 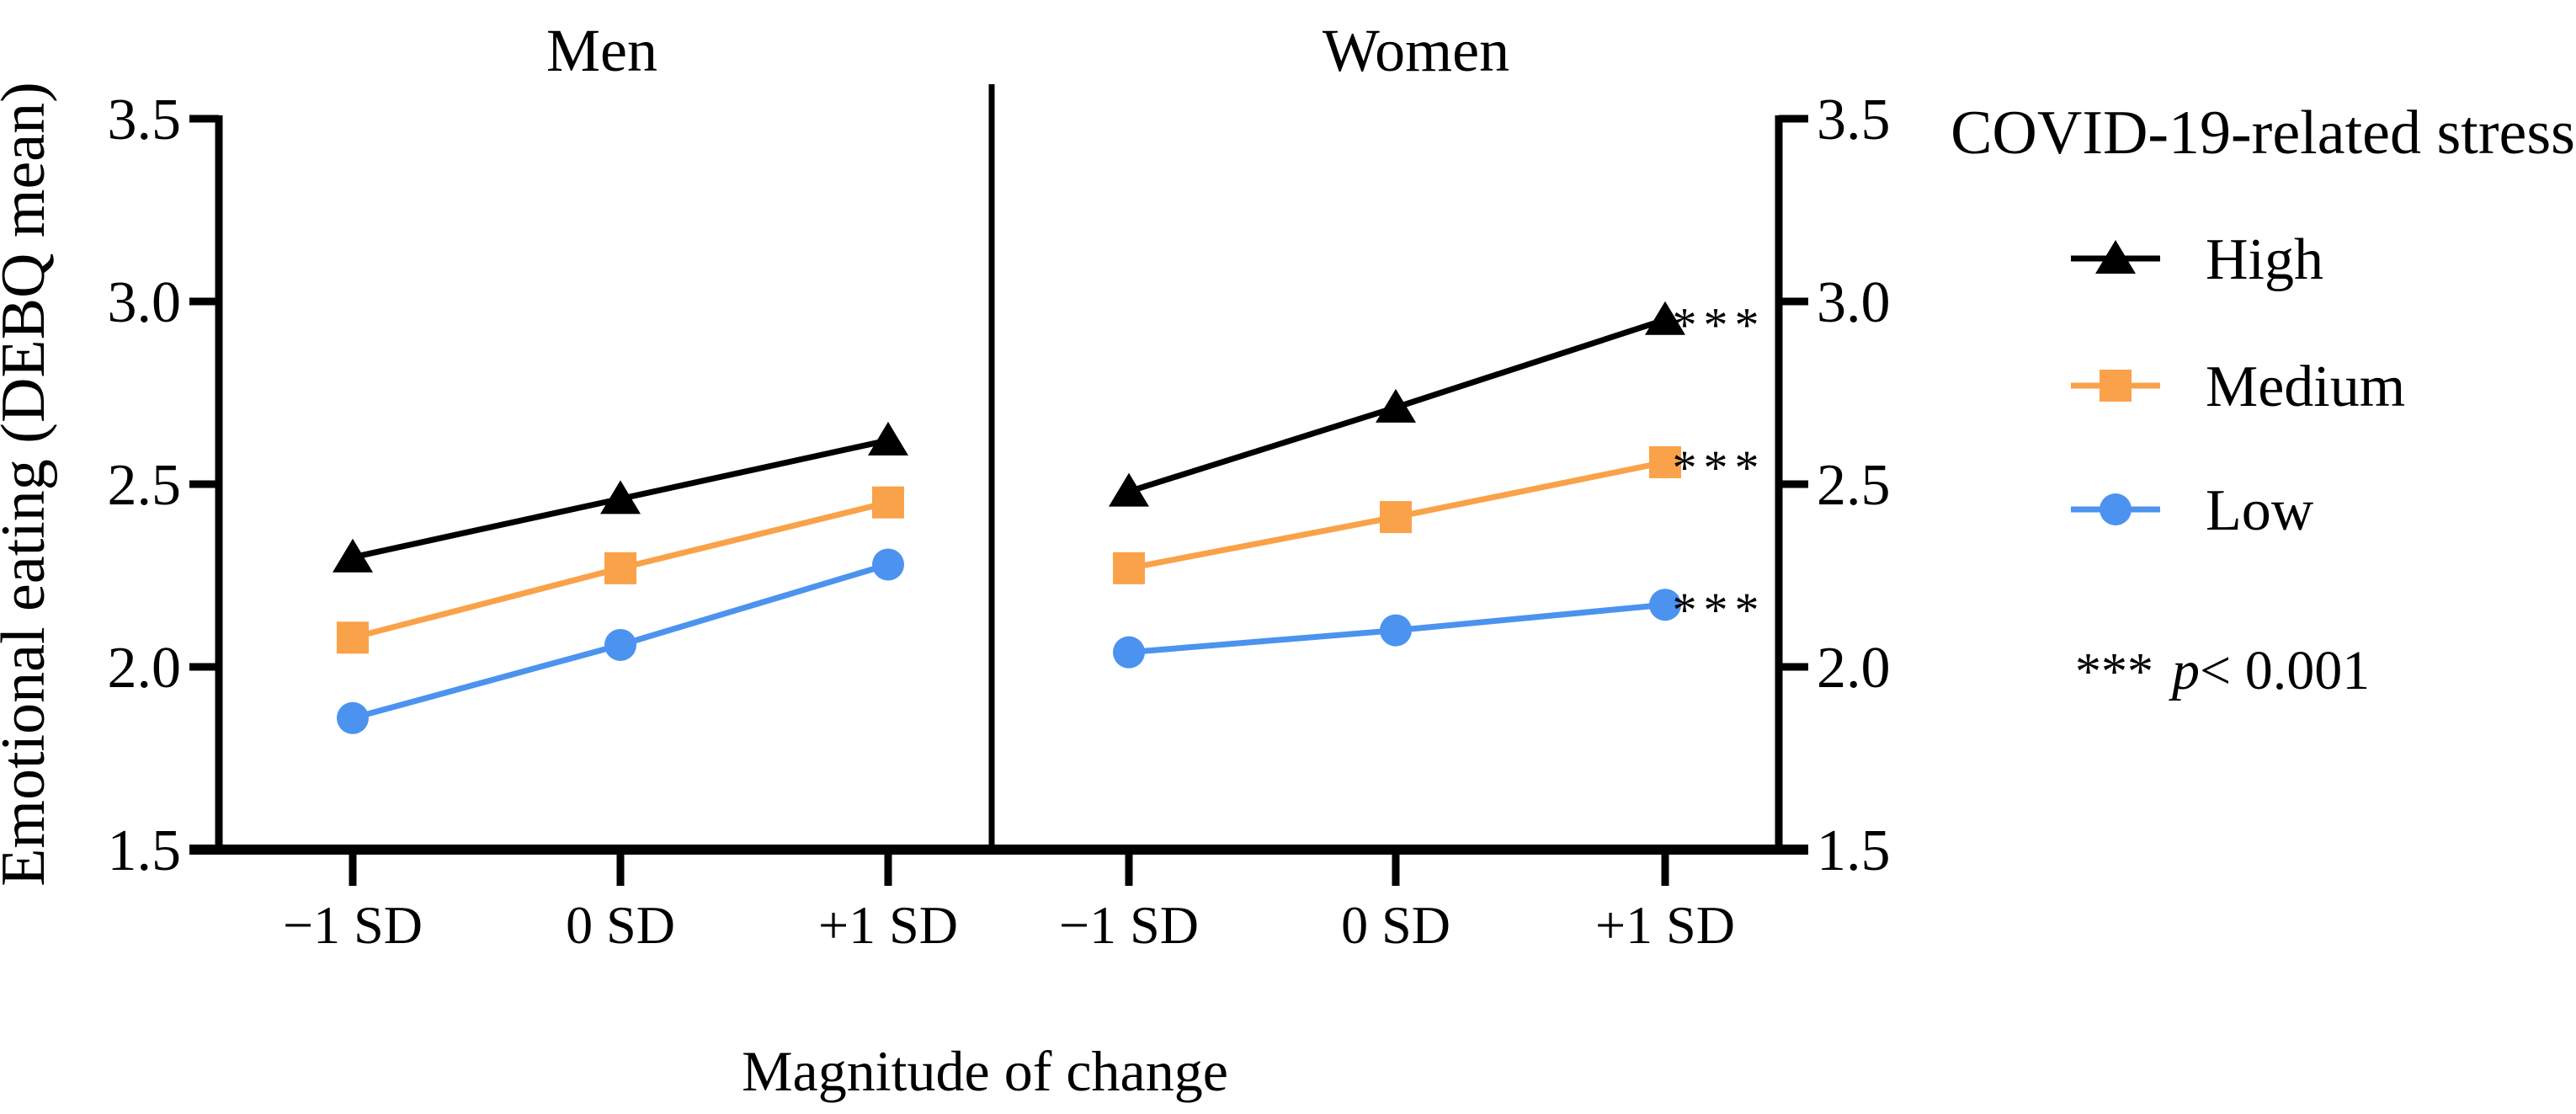 What do you see at coordinates (2306, 386) in the screenshot?
I see `legend-medium-label: Medium` at bounding box center [2306, 386].